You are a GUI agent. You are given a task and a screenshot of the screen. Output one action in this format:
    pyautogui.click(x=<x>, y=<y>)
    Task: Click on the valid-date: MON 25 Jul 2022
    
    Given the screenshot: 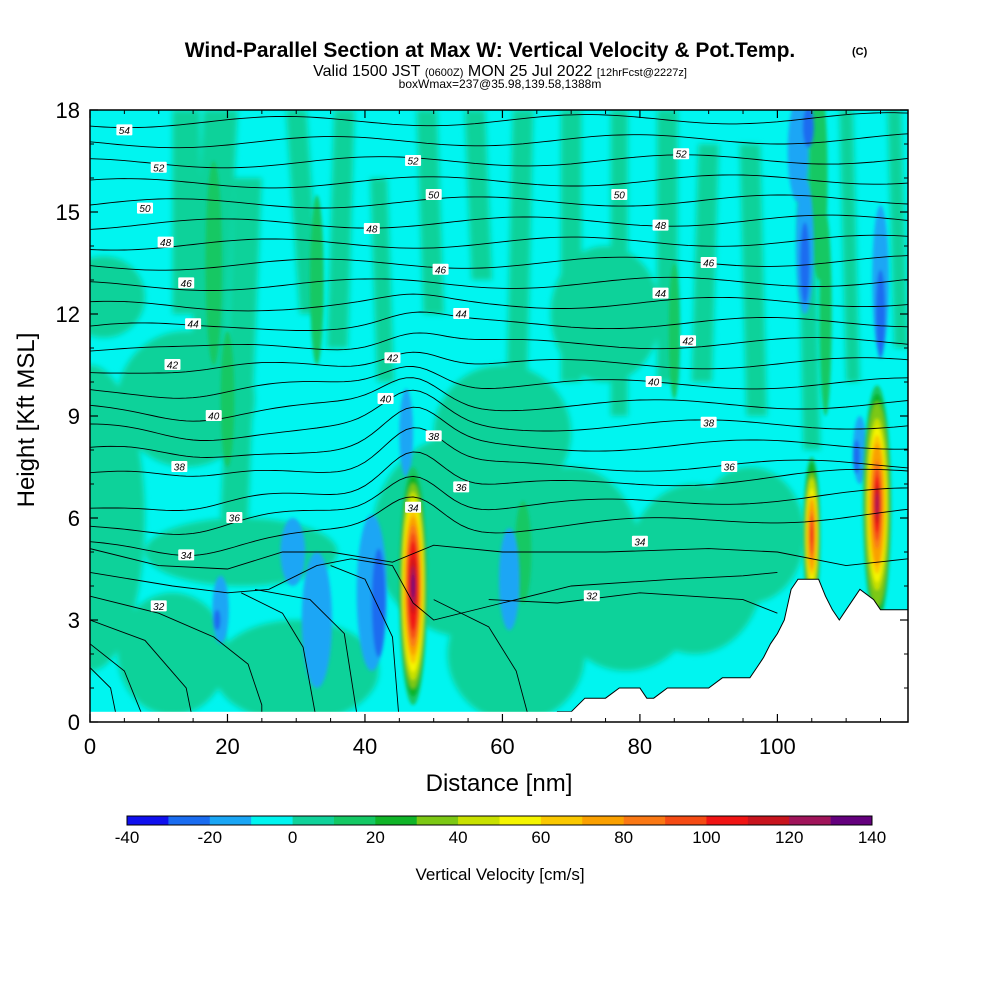 What is the action you would take?
    pyautogui.click(x=530, y=71)
    